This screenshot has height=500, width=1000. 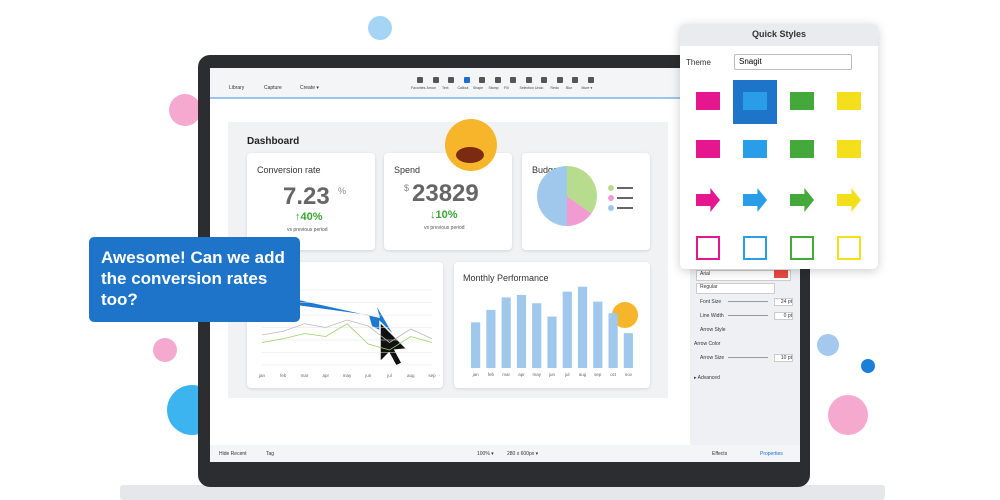 What do you see at coordinates (502, 492) in the screenshot?
I see `laptop-base` at bounding box center [502, 492].